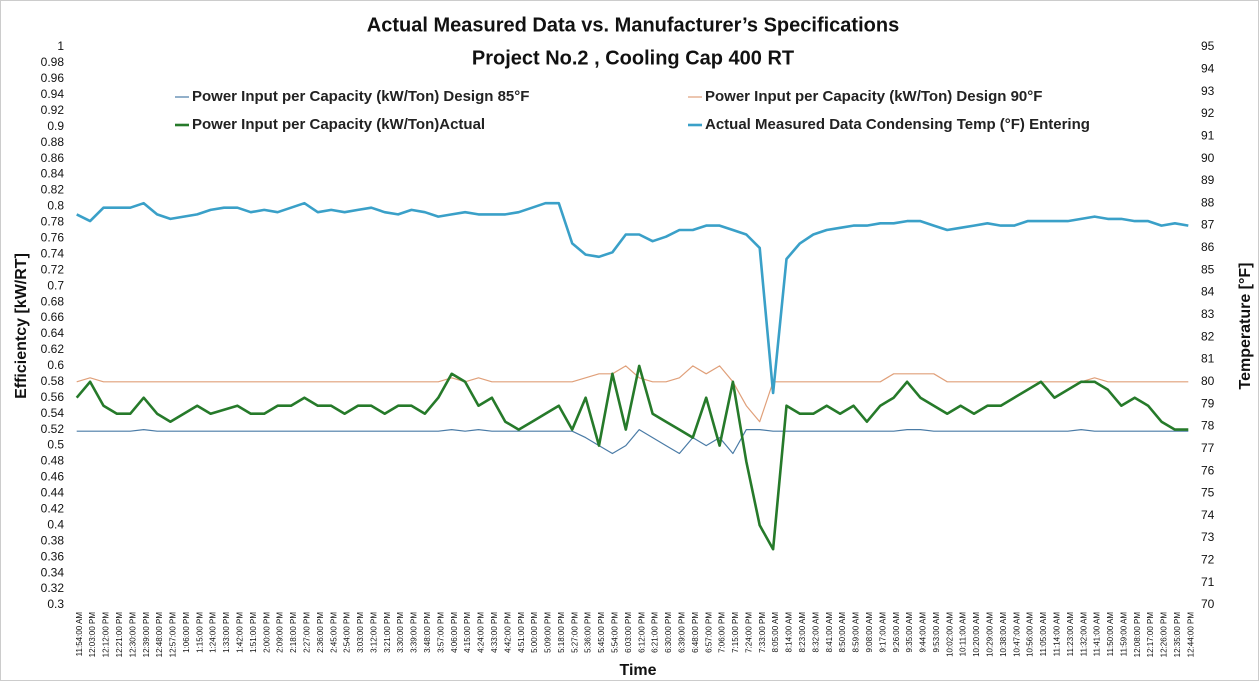 Image resolution: width=1259 pixels, height=681 pixels. Describe the element at coordinates (949, 634) in the screenshot. I see `x-tick-label: 10:02:00 AM` at that location.